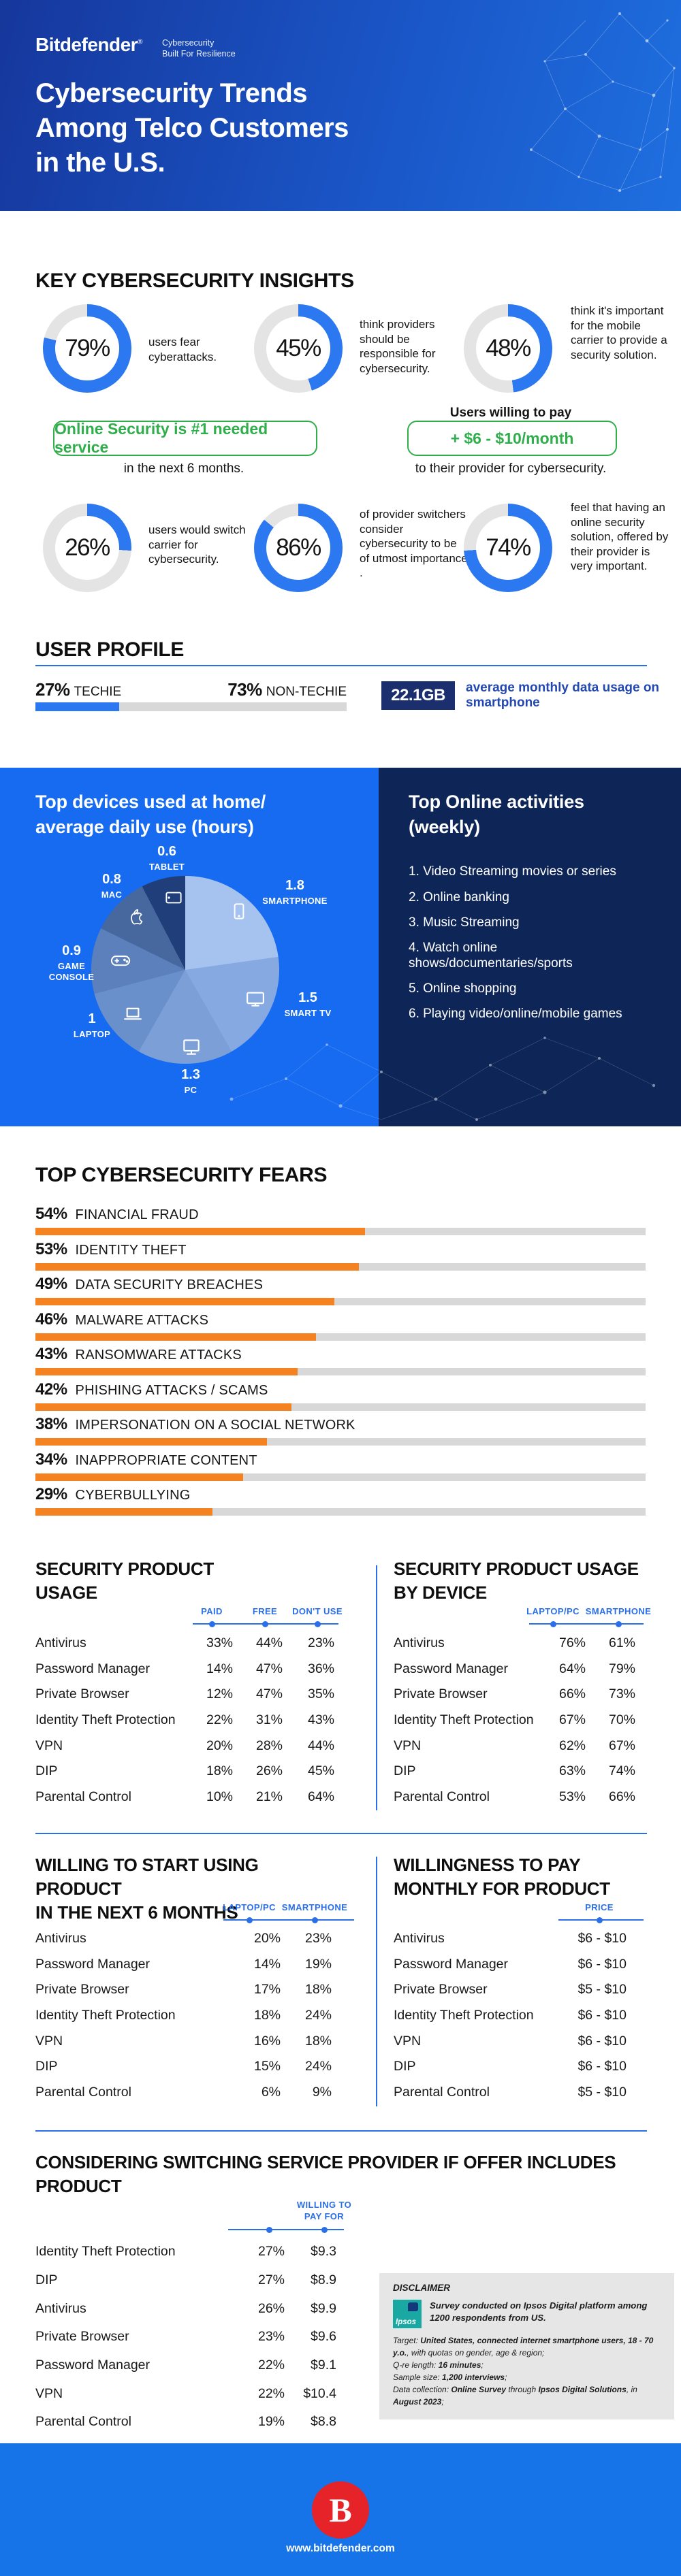  What do you see at coordinates (185, 438) in the screenshot?
I see `needed-service-badge: Online Security is #1 needed service` at bounding box center [185, 438].